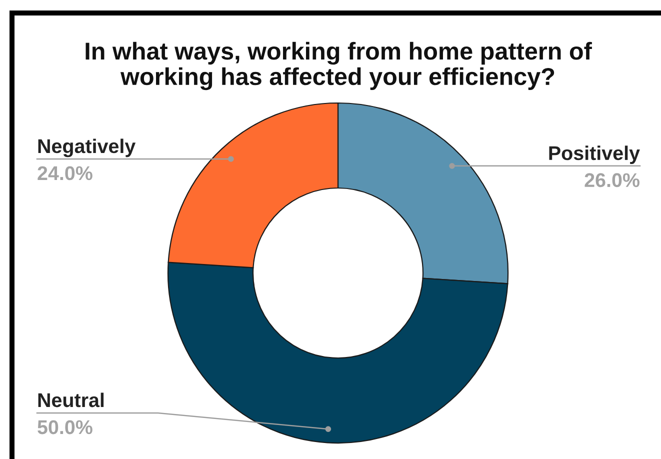 The image size is (661, 459). I want to click on slice-label: Positively, so click(594, 155).